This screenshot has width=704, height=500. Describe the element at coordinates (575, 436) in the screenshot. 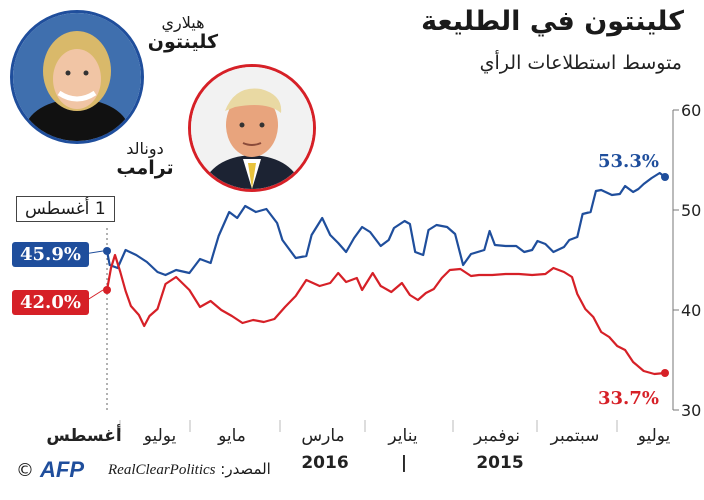

I see `x-tick-label: سبتمبر` at that location.